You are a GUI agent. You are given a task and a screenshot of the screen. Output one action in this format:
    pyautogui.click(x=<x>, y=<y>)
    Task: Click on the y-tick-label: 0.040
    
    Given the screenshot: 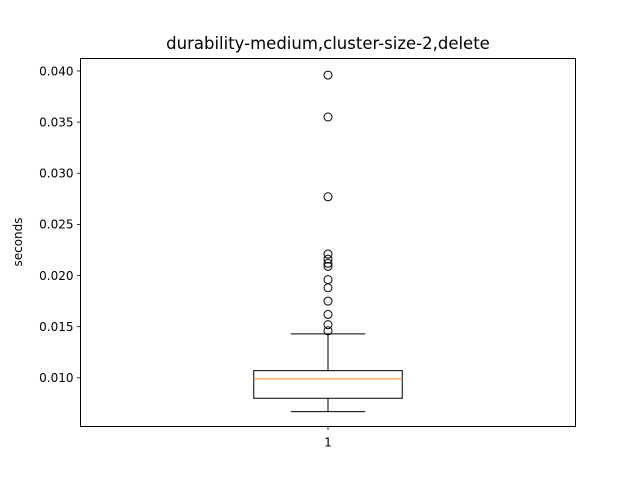 What is the action you would take?
    pyautogui.click(x=56, y=71)
    